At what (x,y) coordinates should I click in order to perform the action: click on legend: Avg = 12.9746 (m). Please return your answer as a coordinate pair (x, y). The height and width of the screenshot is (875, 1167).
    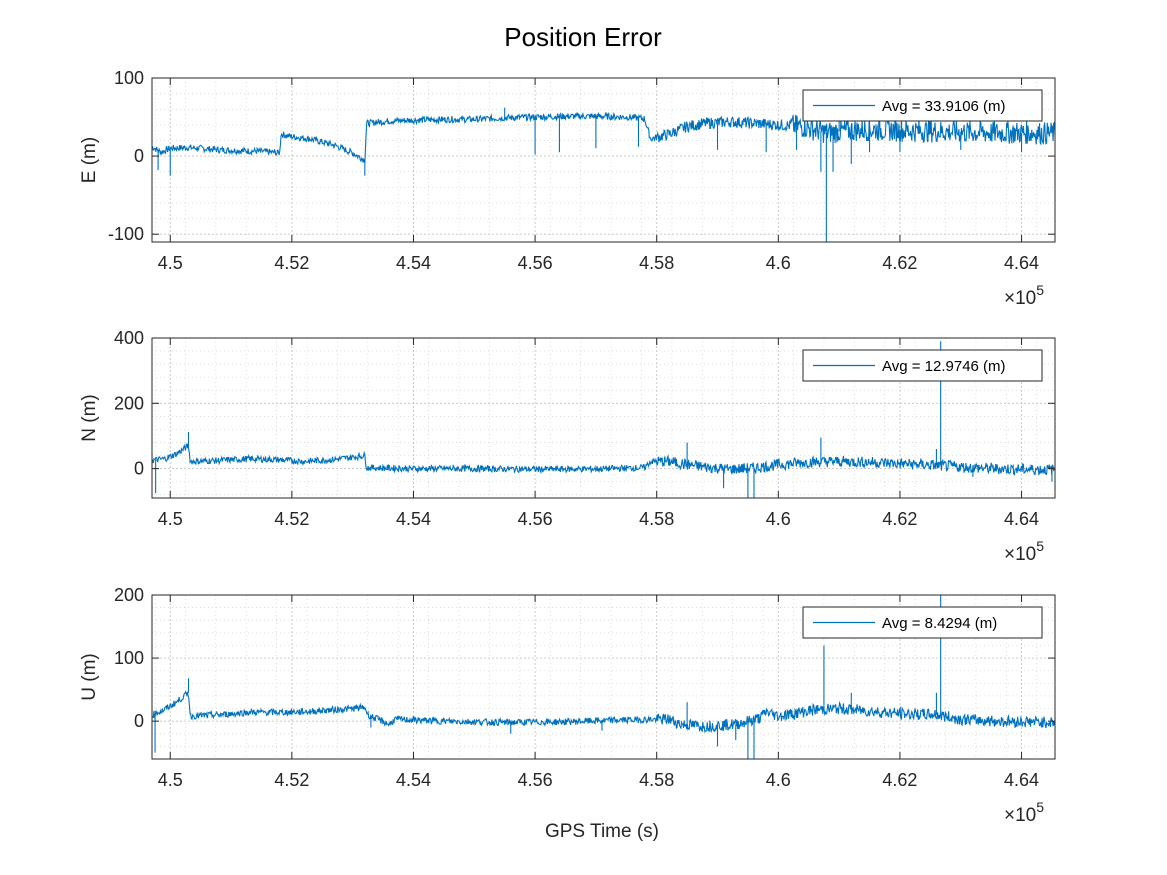
    Looking at the image, I should click on (922, 365).